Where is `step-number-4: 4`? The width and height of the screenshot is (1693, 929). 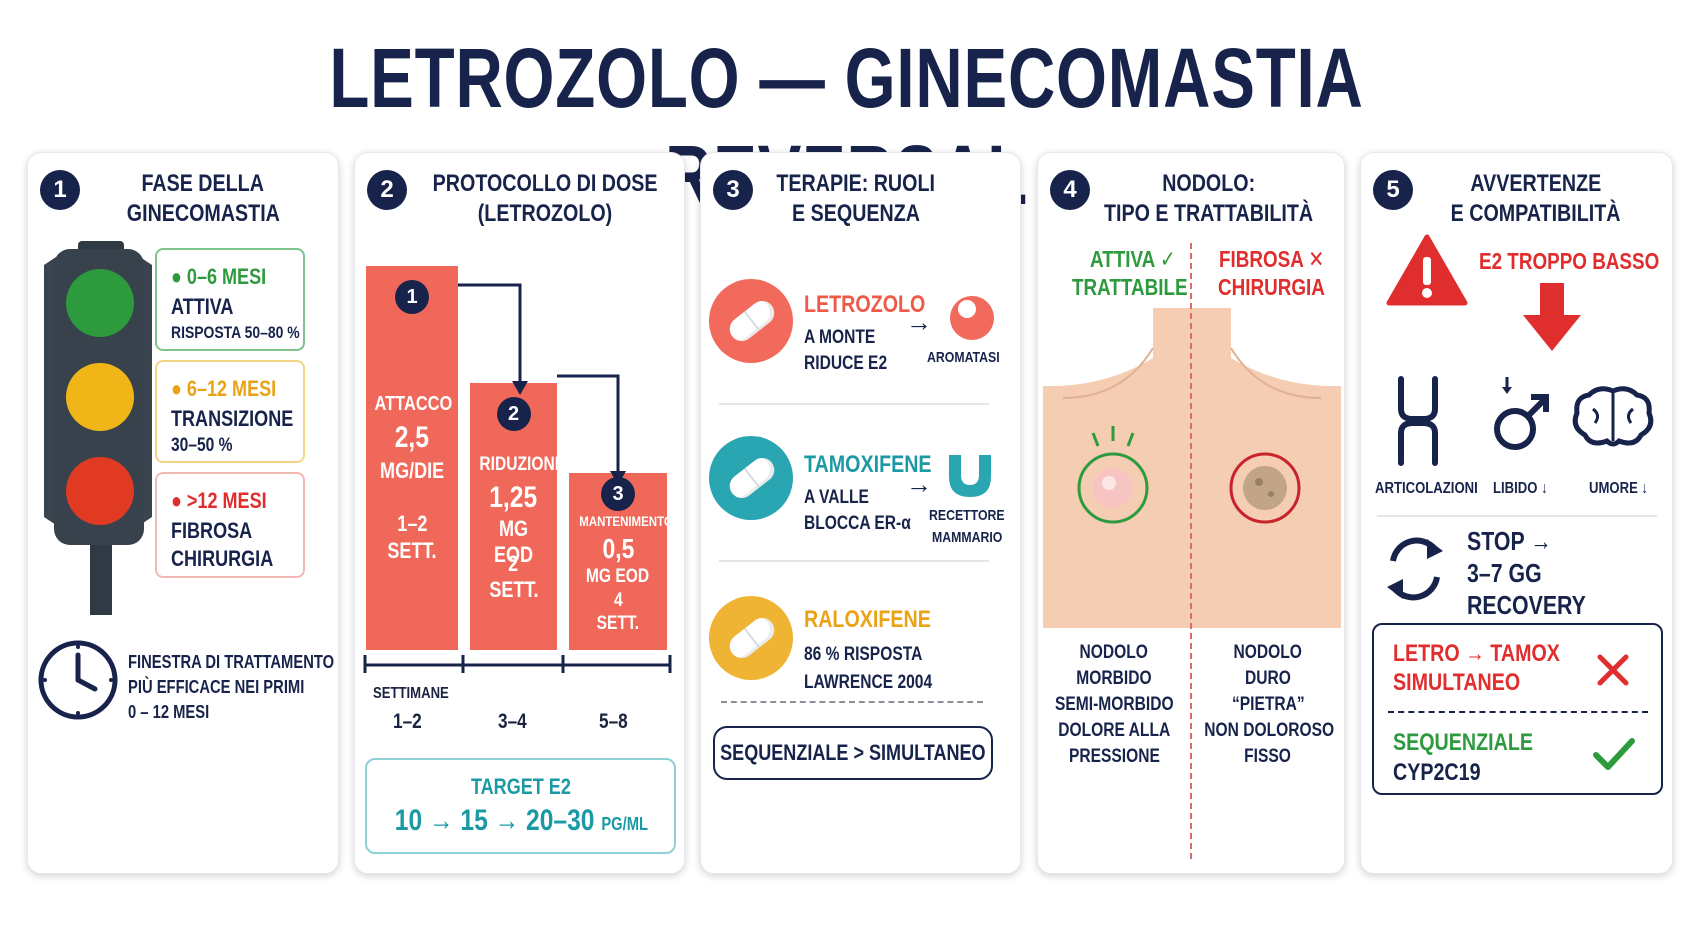 step-number-4: 4 is located at coordinates (1070, 190).